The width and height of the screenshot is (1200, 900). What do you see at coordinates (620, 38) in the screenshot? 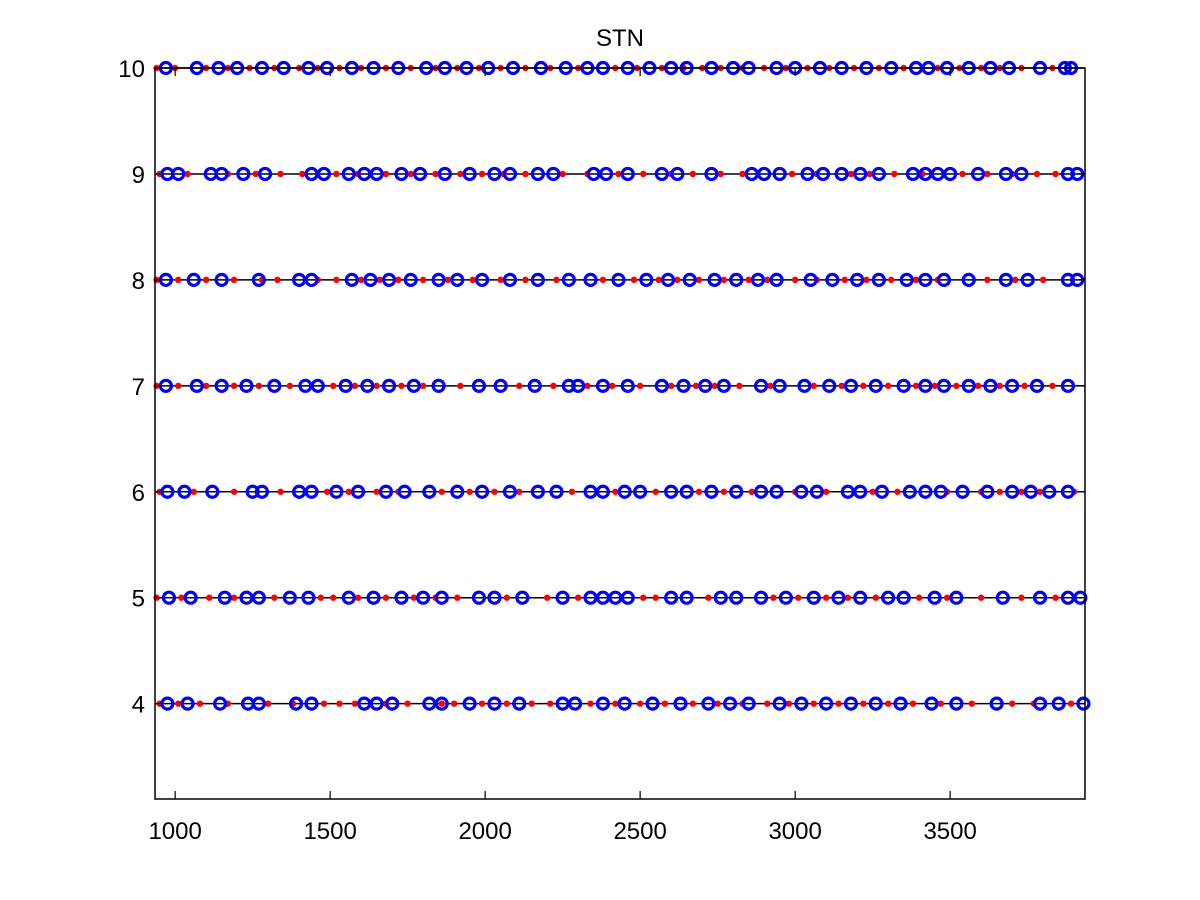
I see `chart-title: STN` at bounding box center [620, 38].